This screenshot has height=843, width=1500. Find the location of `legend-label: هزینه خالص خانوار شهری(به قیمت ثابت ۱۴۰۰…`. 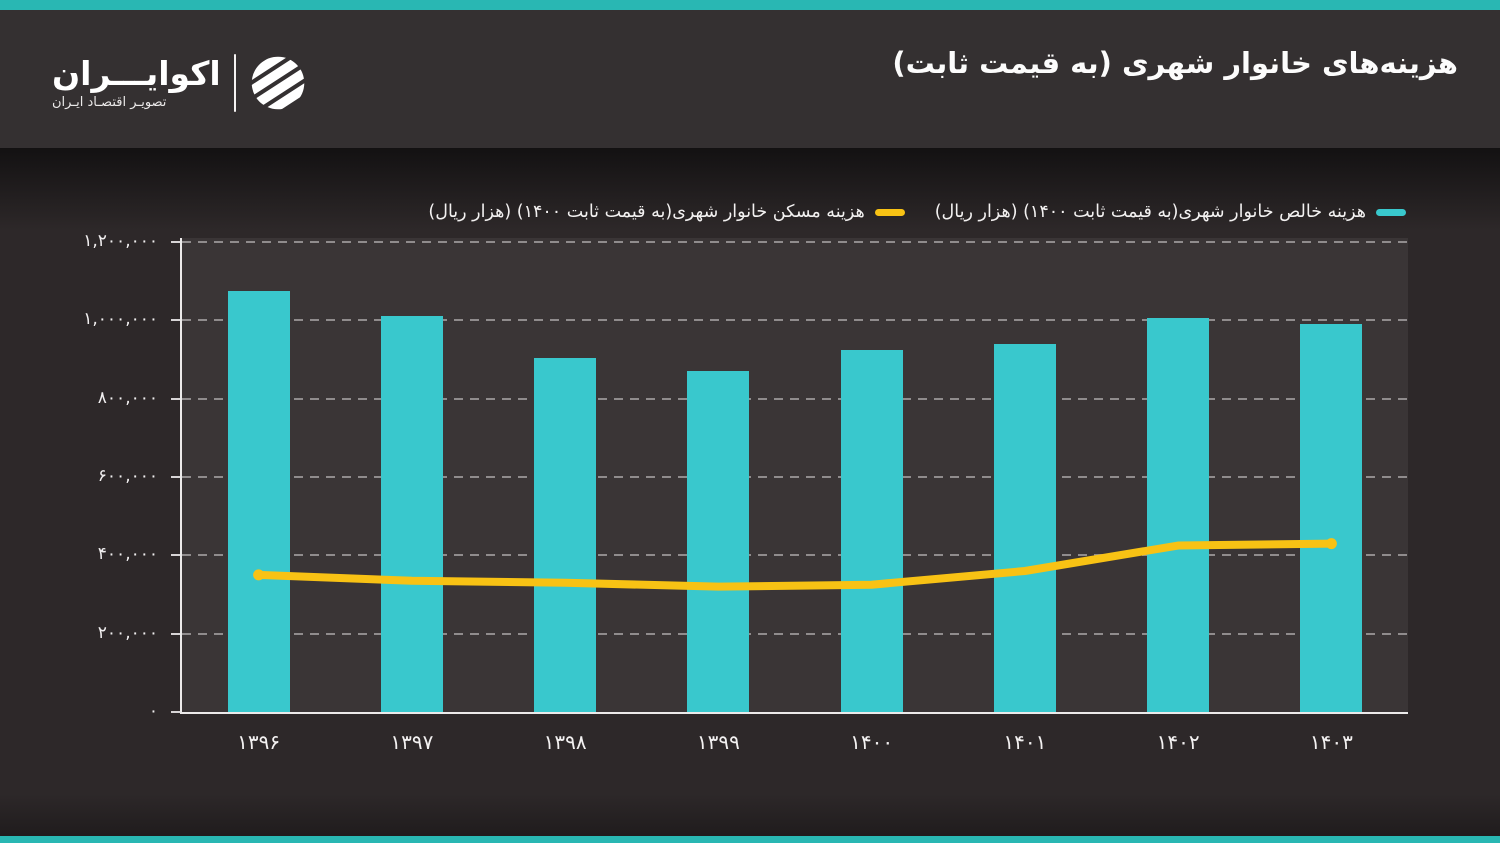

legend-label: هزینه خالص خانوار شهری(به قیمت ثابت ۱۴۰۰… is located at coordinates (1150, 212).